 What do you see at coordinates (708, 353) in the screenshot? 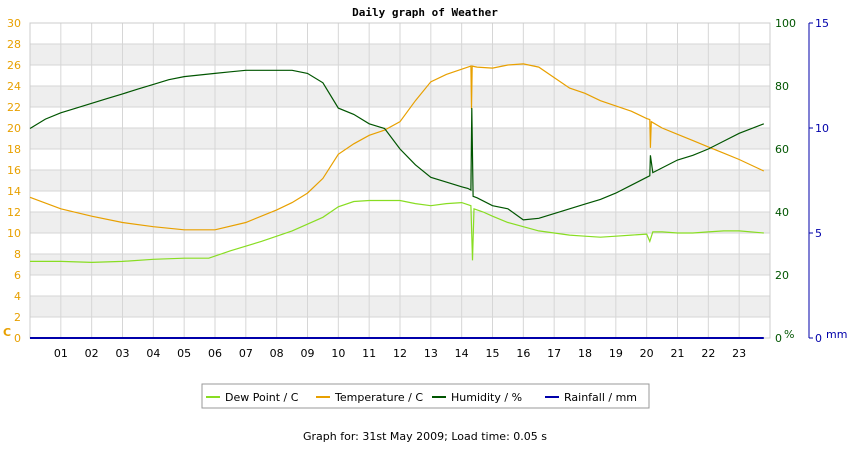
I see `x-tick-label: 22` at bounding box center [708, 353].